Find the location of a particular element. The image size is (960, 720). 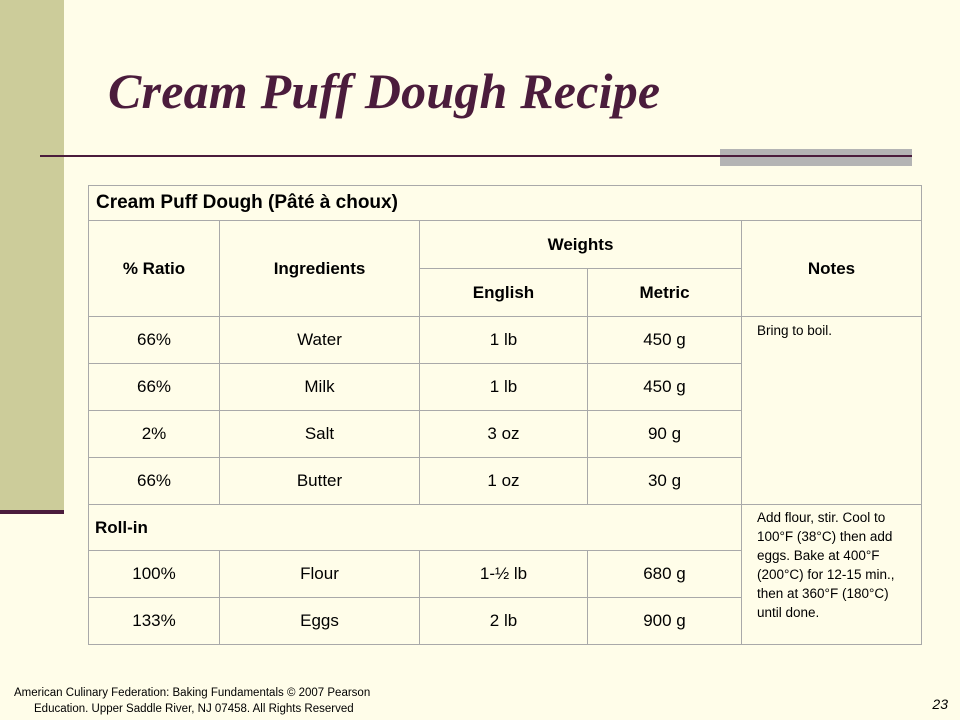

metric-weight-cell: 900 g is located at coordinates (664, 621).